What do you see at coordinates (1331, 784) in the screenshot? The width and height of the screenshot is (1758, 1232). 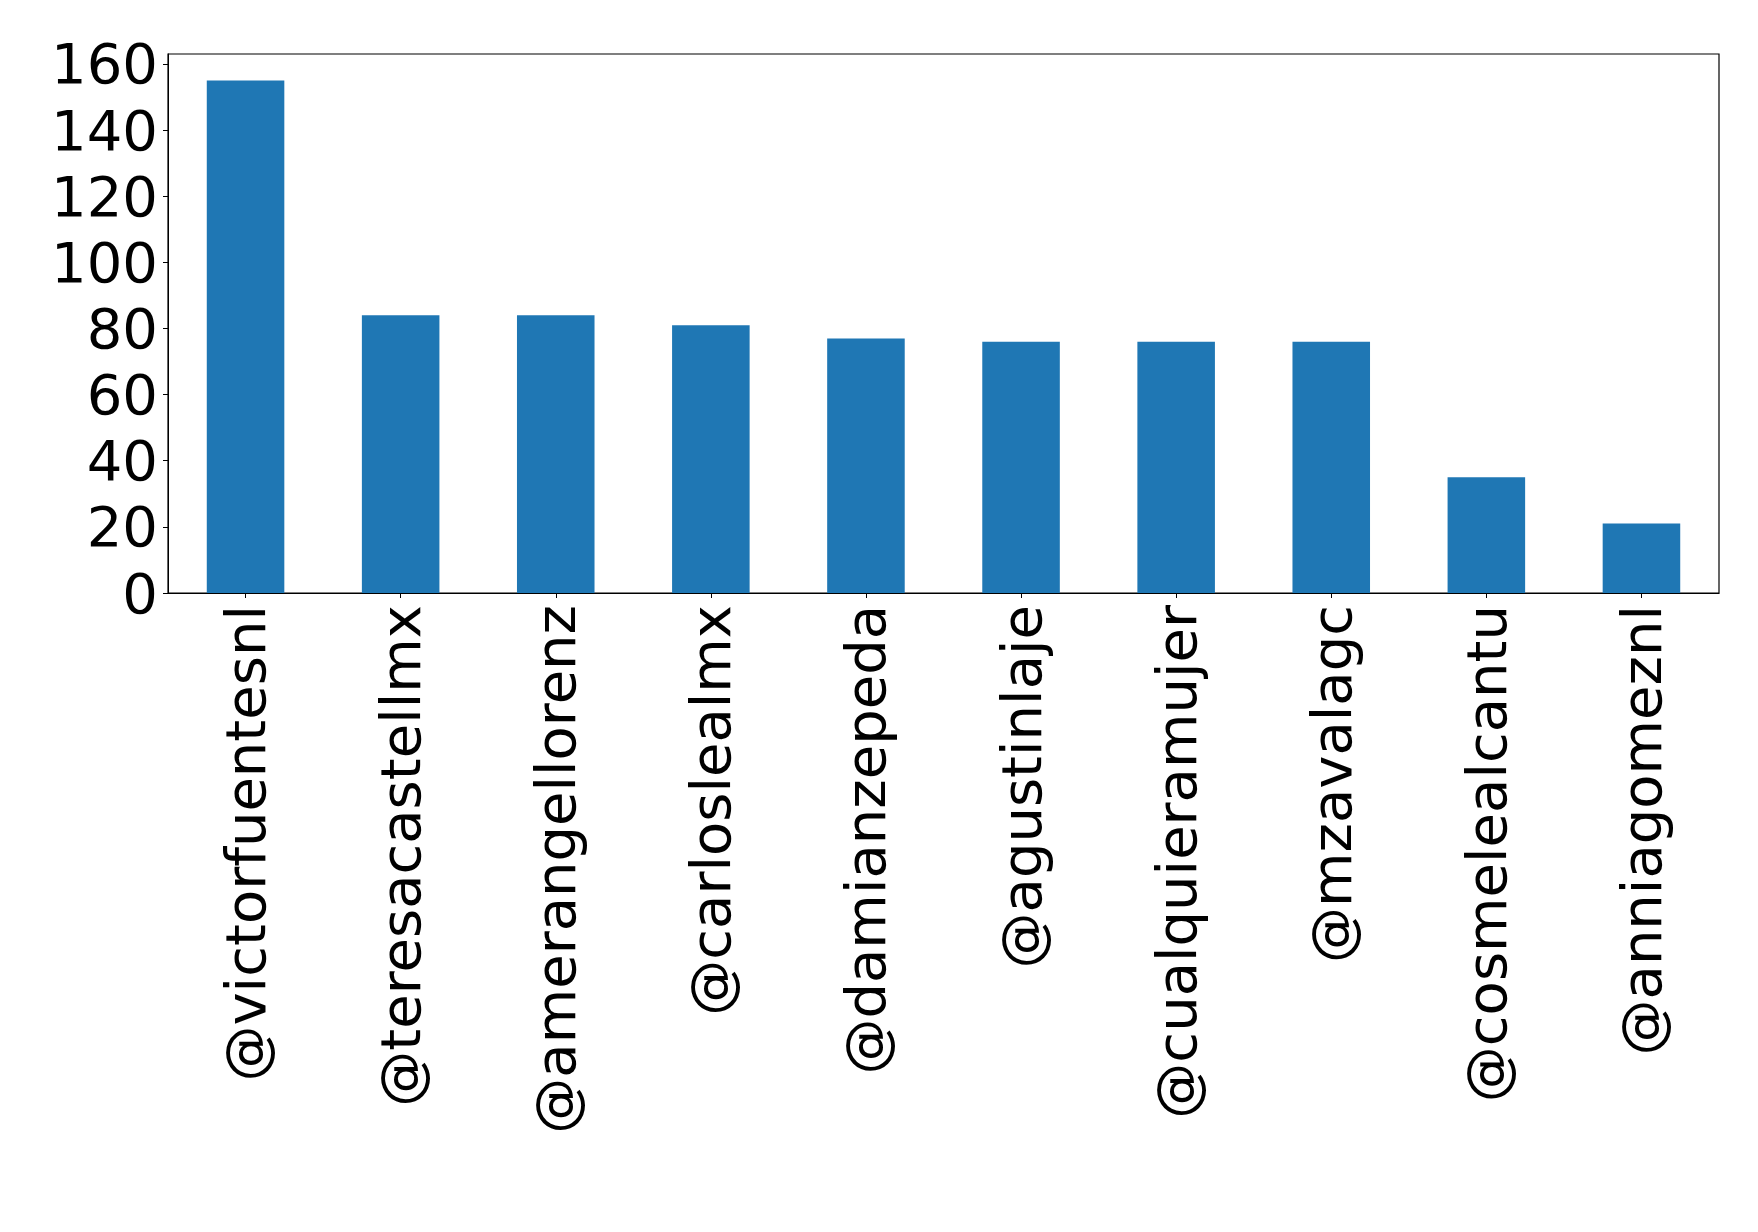 I see `x-tick-label: @mzavalagc` at bounding box center [1331, 784].